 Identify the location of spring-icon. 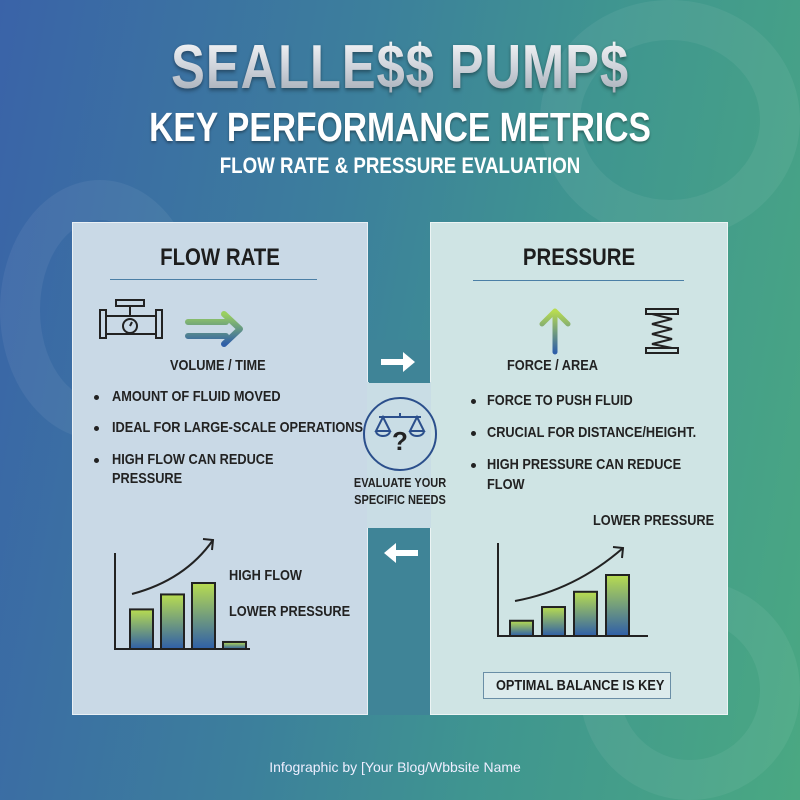
(662, 331).